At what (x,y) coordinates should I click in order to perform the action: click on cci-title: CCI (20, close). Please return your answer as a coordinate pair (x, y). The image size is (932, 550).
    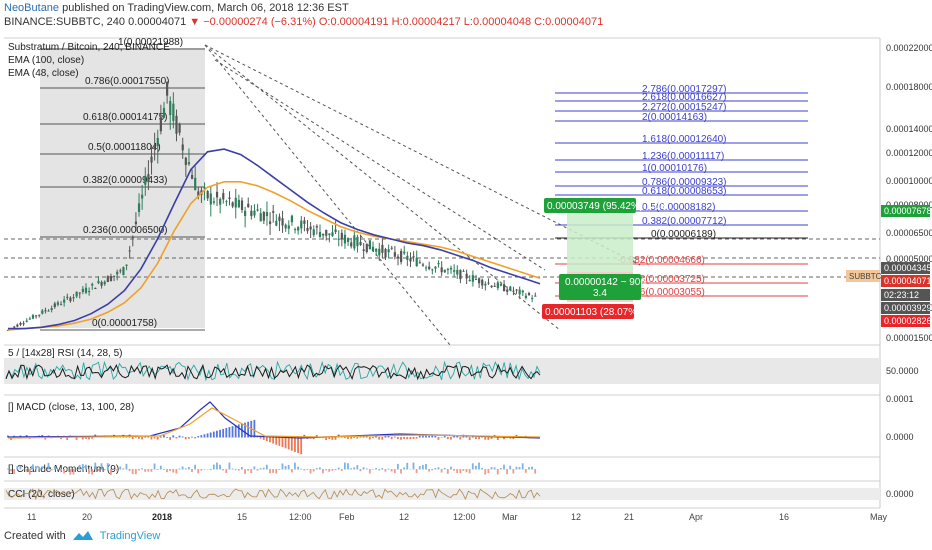
    Looking at the image, I should click on (41, 494).